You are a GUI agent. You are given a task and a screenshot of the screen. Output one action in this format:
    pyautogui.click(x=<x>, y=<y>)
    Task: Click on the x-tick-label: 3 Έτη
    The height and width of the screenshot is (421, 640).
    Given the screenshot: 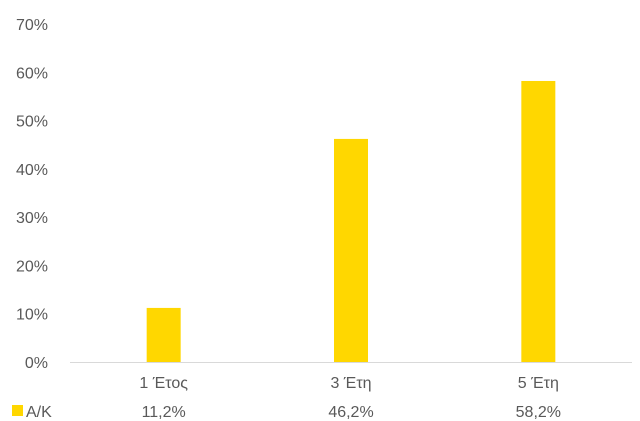 What is the action you would take?
    pyautogui.click(x=350, y=383)
    